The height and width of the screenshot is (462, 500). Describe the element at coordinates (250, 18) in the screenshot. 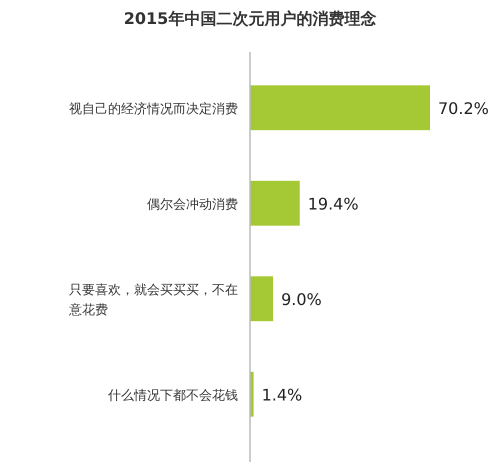

I see `chart-title: 2015年中国二次元用户的消费理念` at that location.